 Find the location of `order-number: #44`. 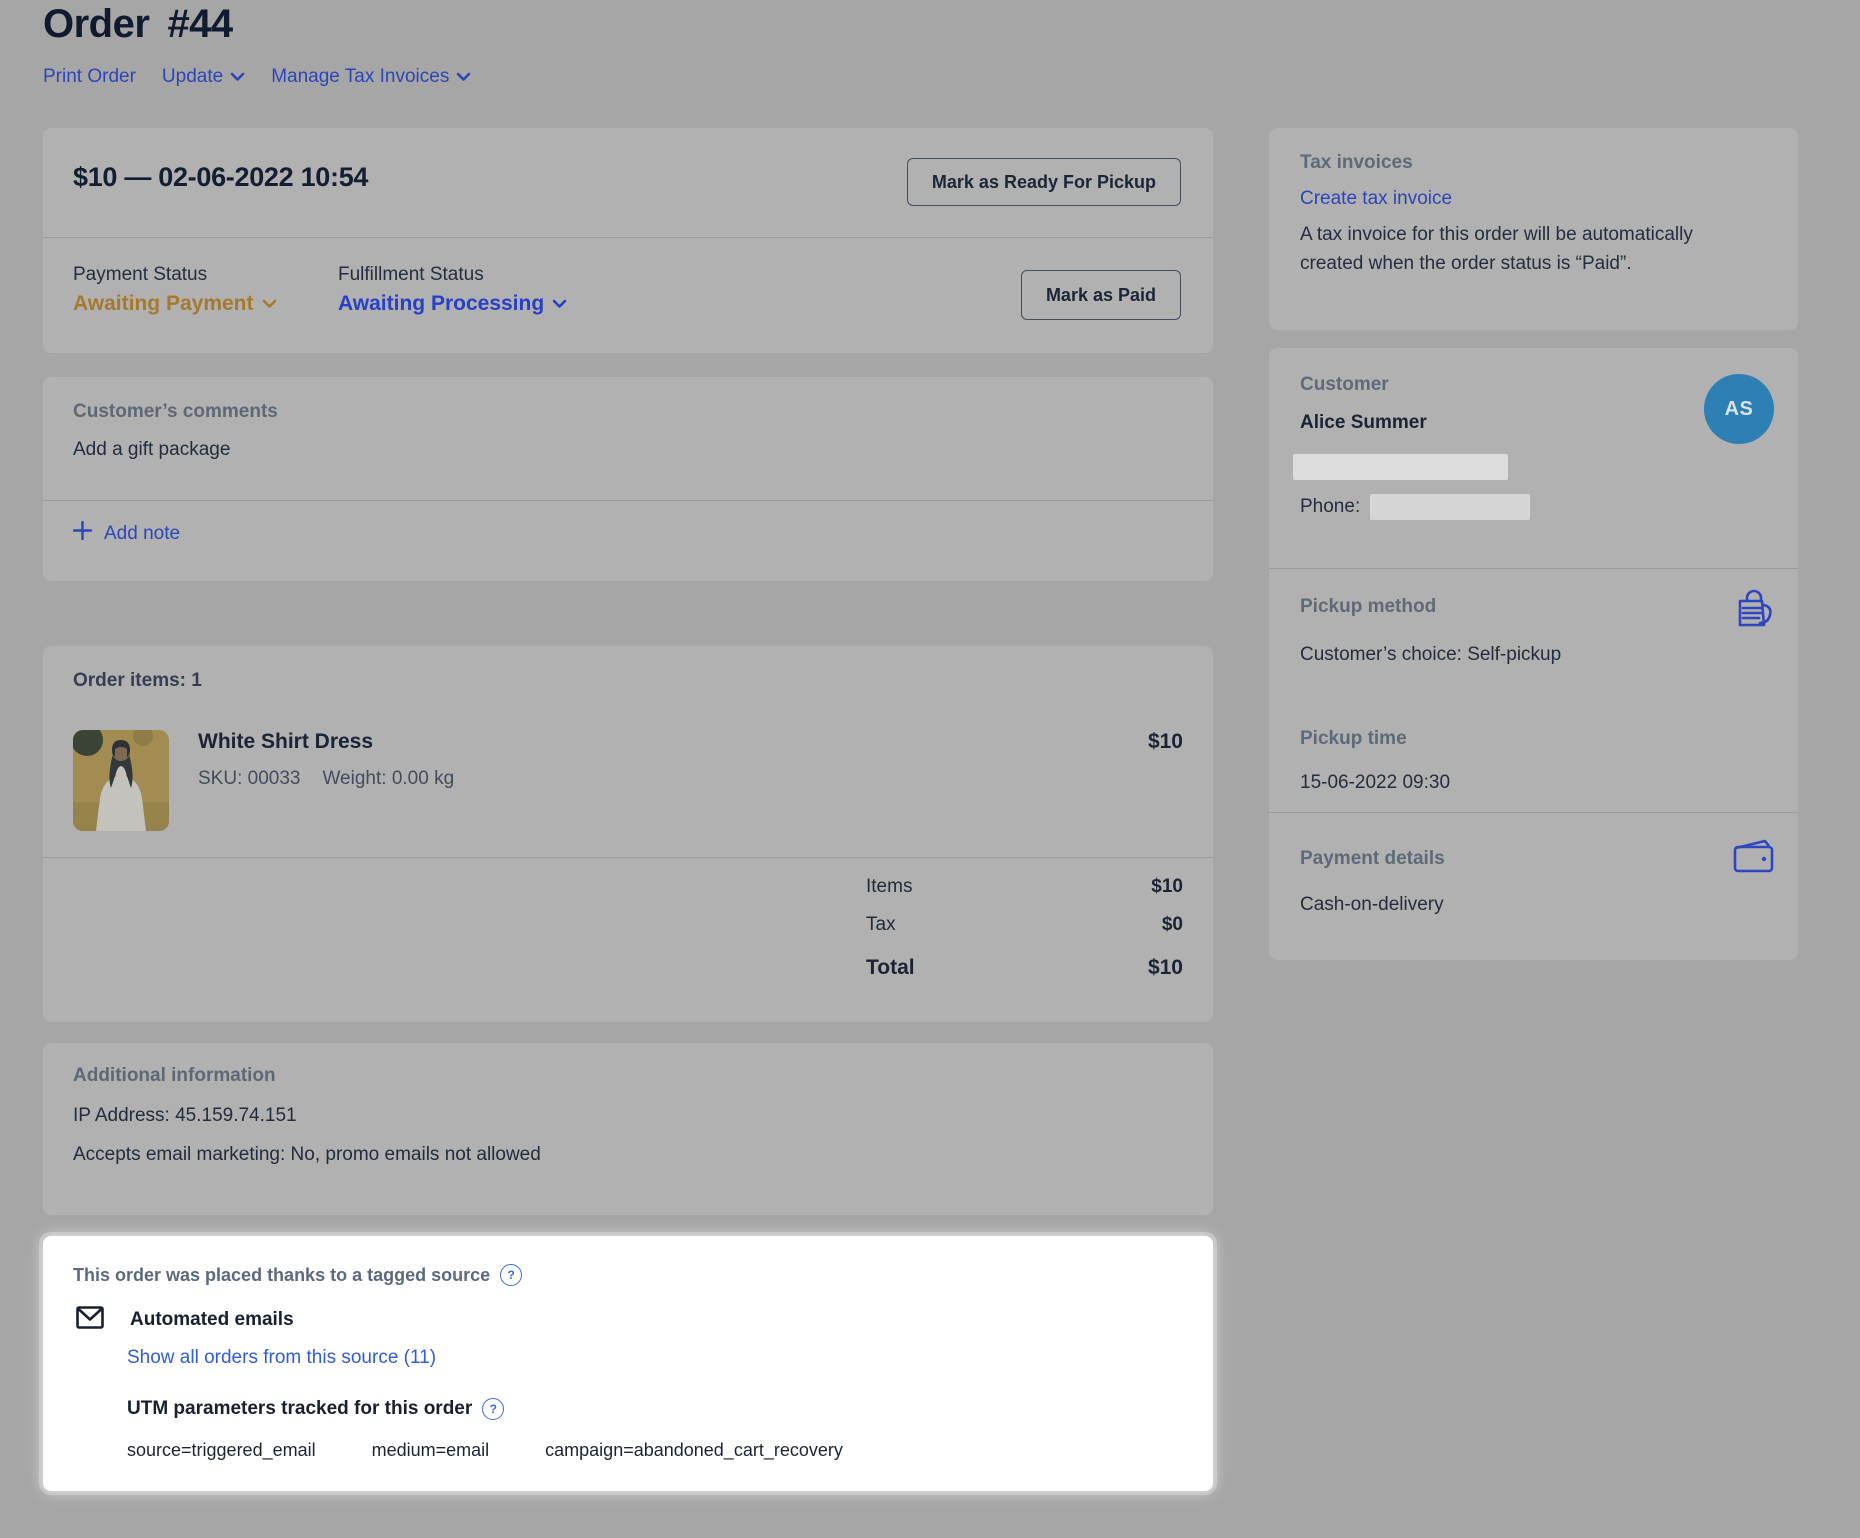

order-number: #44 is located at coordinates (200, 24).